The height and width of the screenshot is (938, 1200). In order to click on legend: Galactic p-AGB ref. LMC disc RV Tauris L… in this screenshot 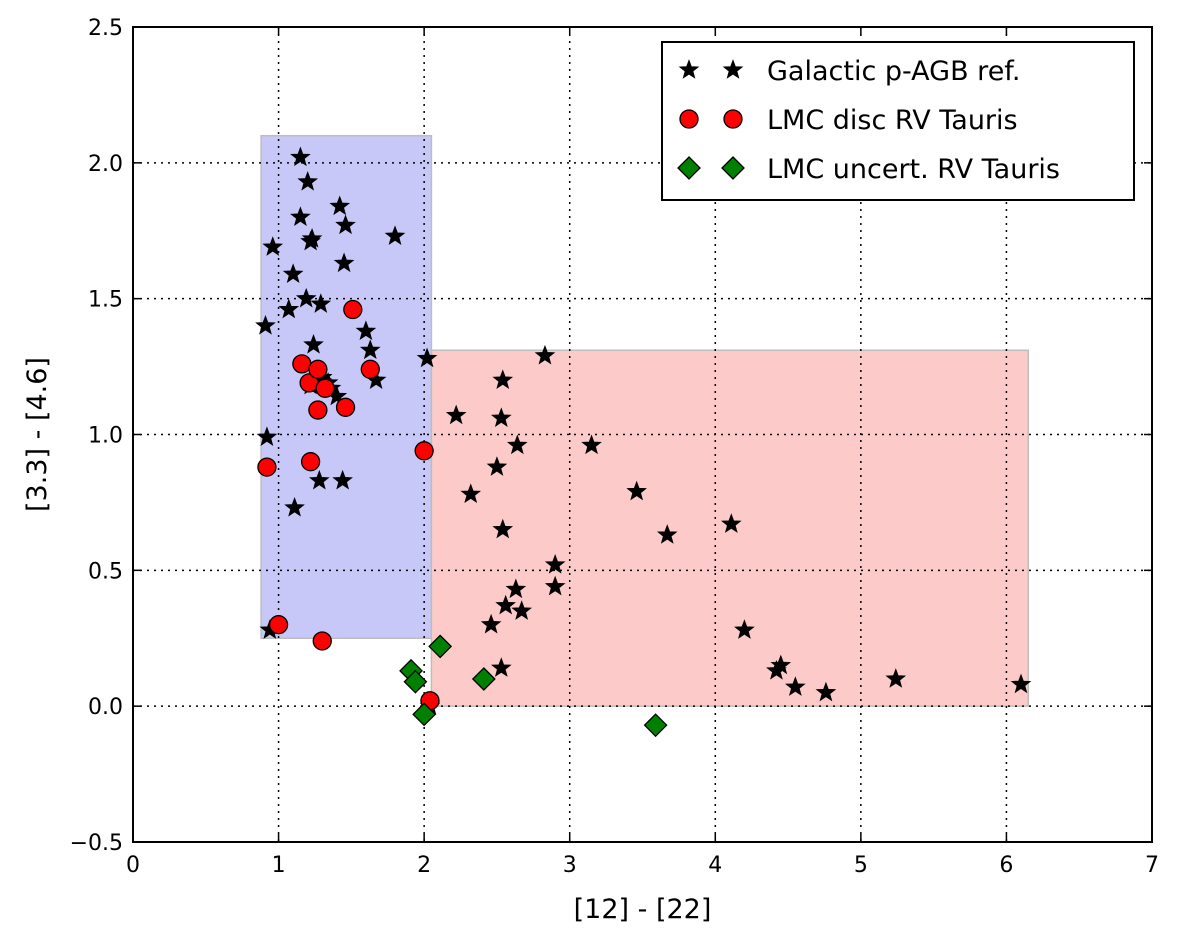, I will do `click(898, 121)`.